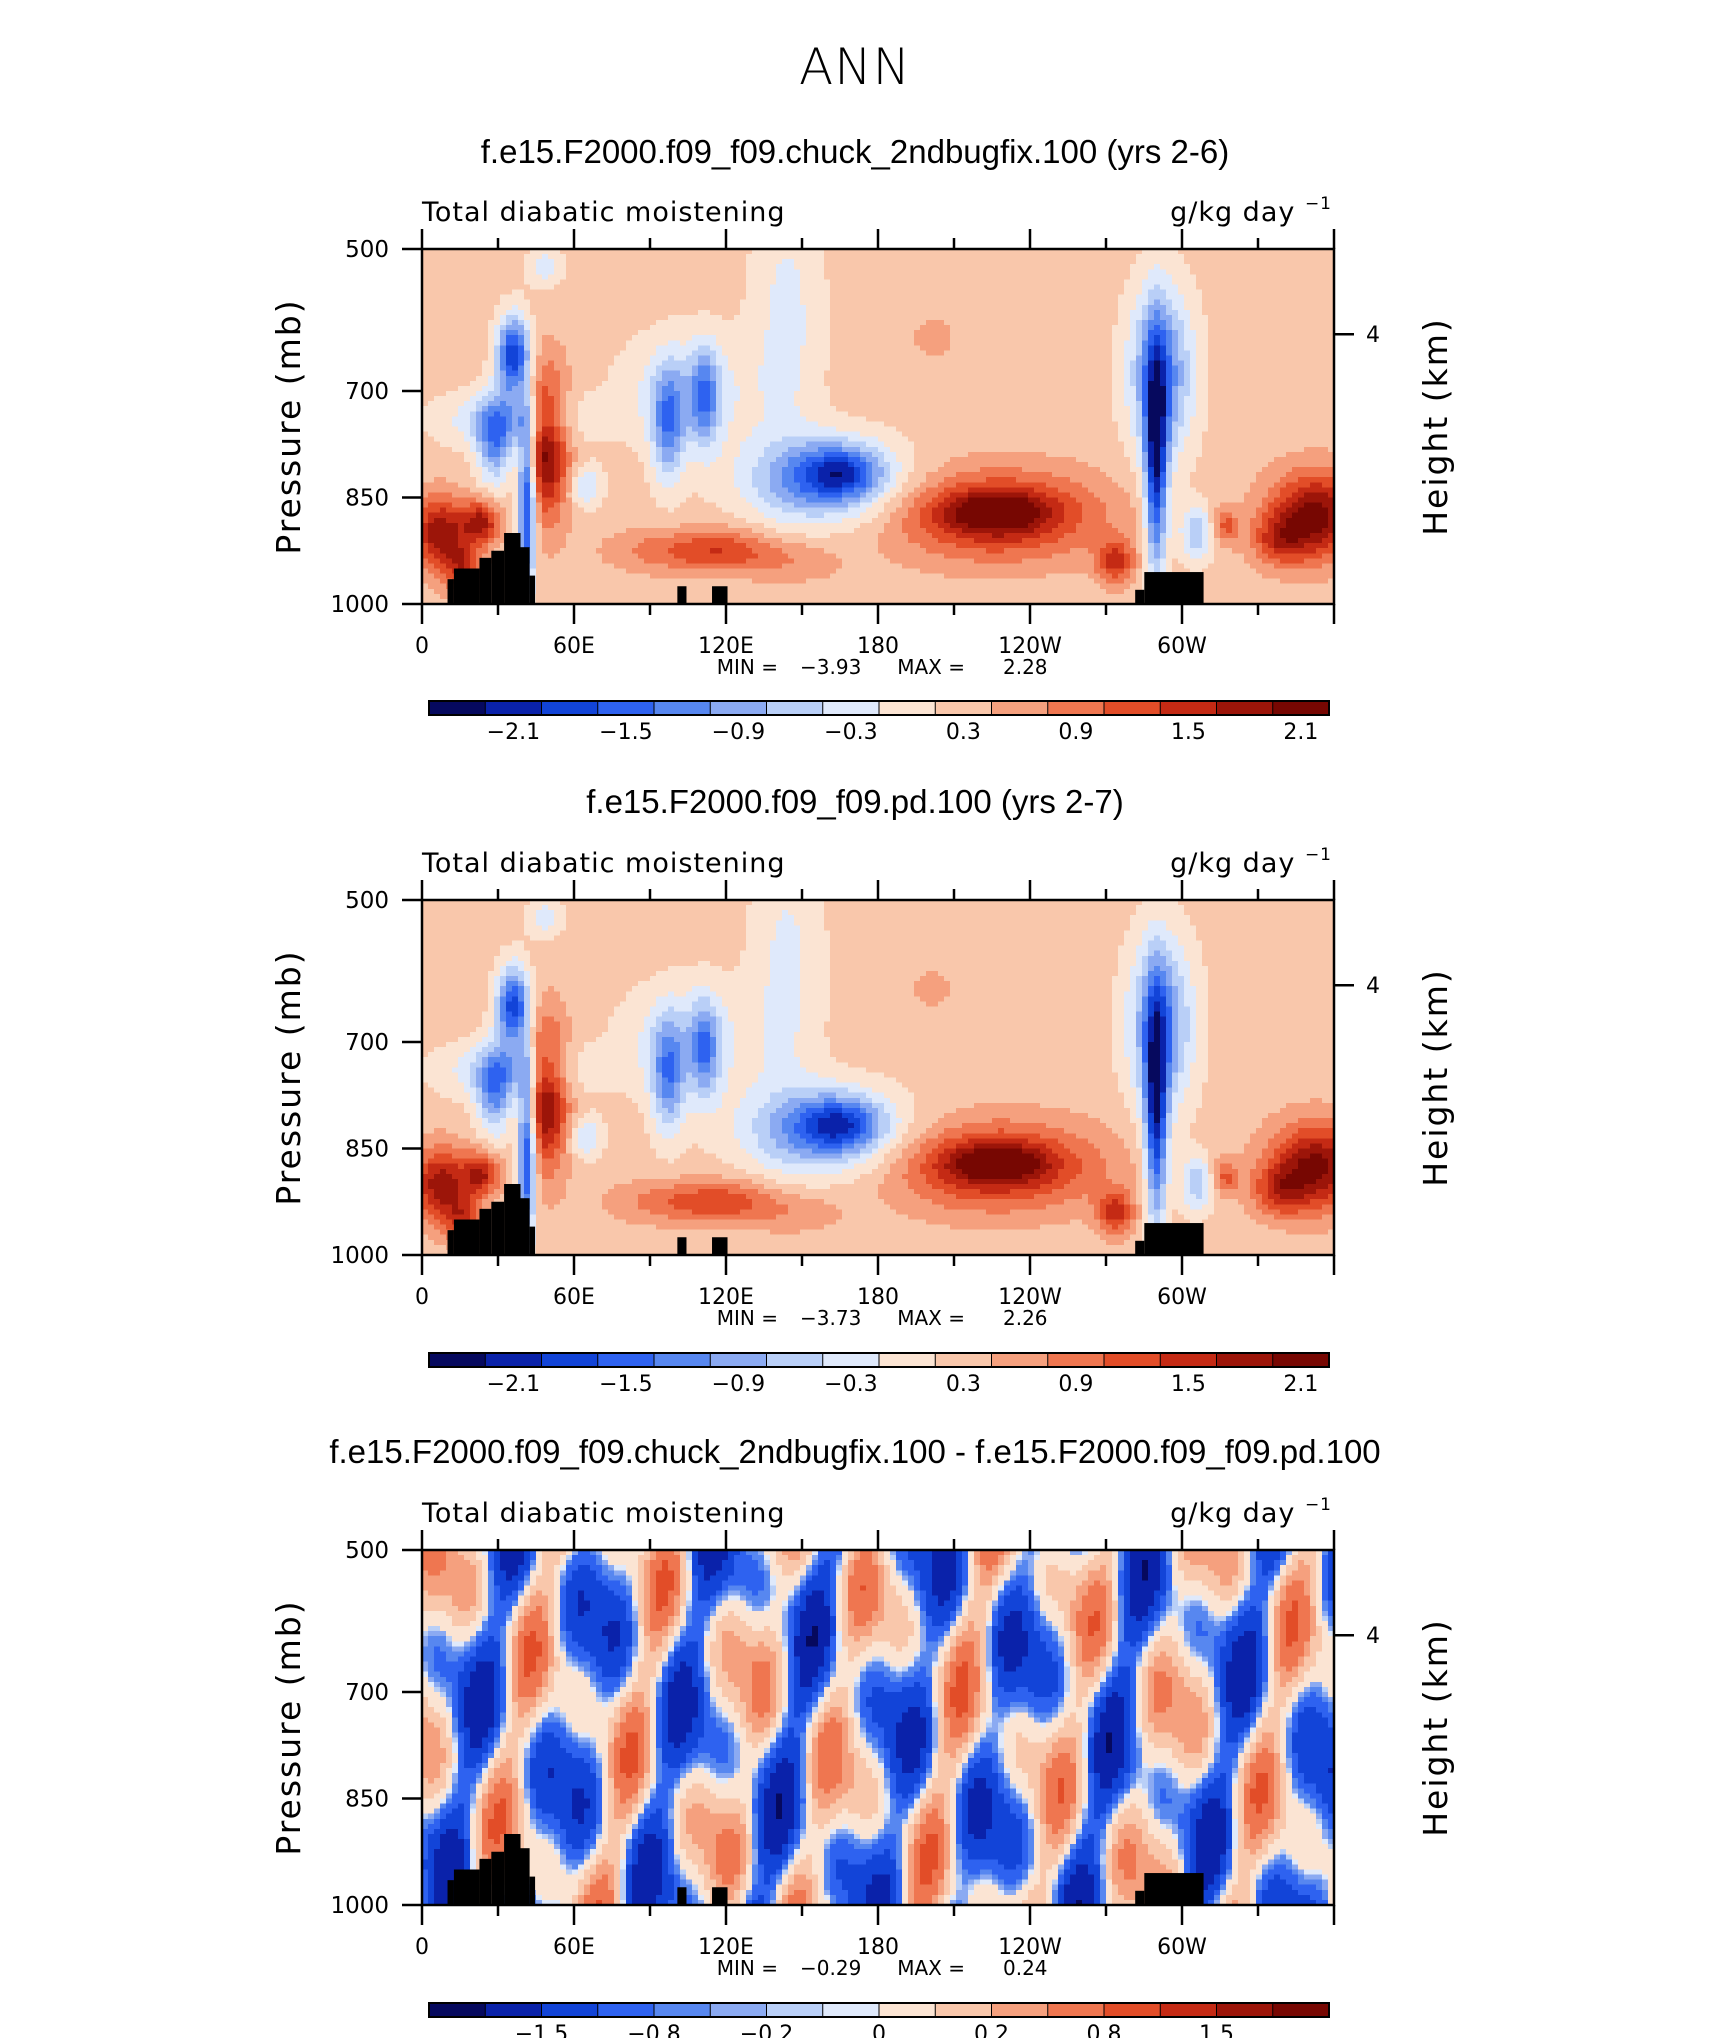 The width and height of the screenshot is (1710, 2038). I want to click on colorbar-label: −0.2, so click(766, 2030).